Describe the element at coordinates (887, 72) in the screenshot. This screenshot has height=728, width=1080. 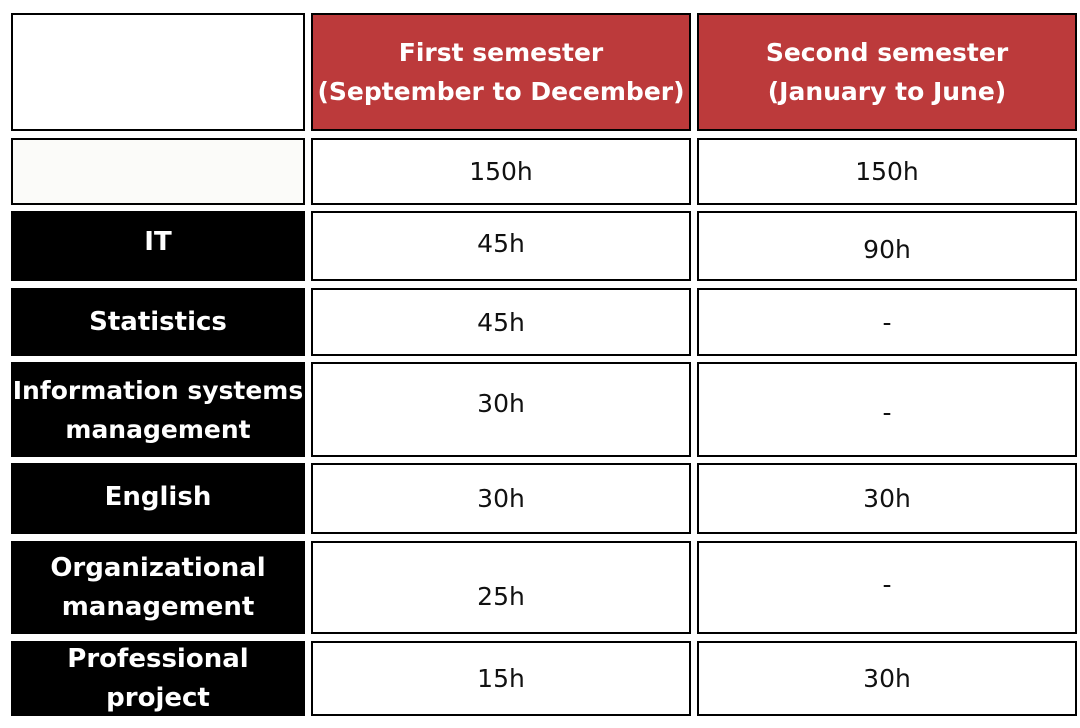
I see `header-second-semester: Second semester (January to June)` at that location.